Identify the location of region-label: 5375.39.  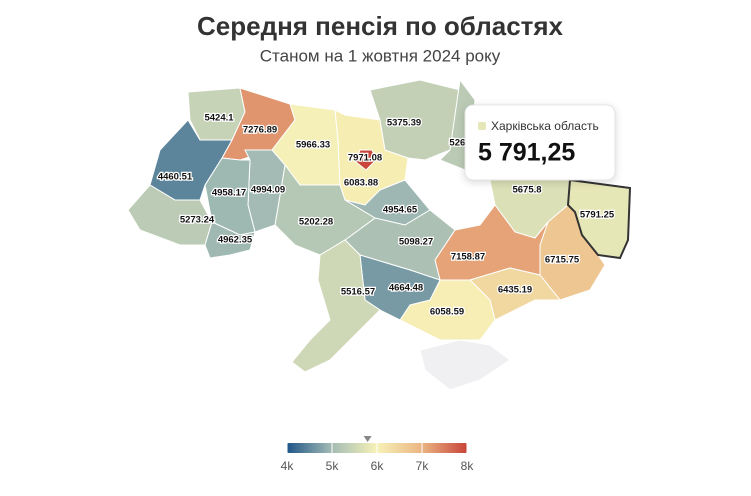
(404, 123).